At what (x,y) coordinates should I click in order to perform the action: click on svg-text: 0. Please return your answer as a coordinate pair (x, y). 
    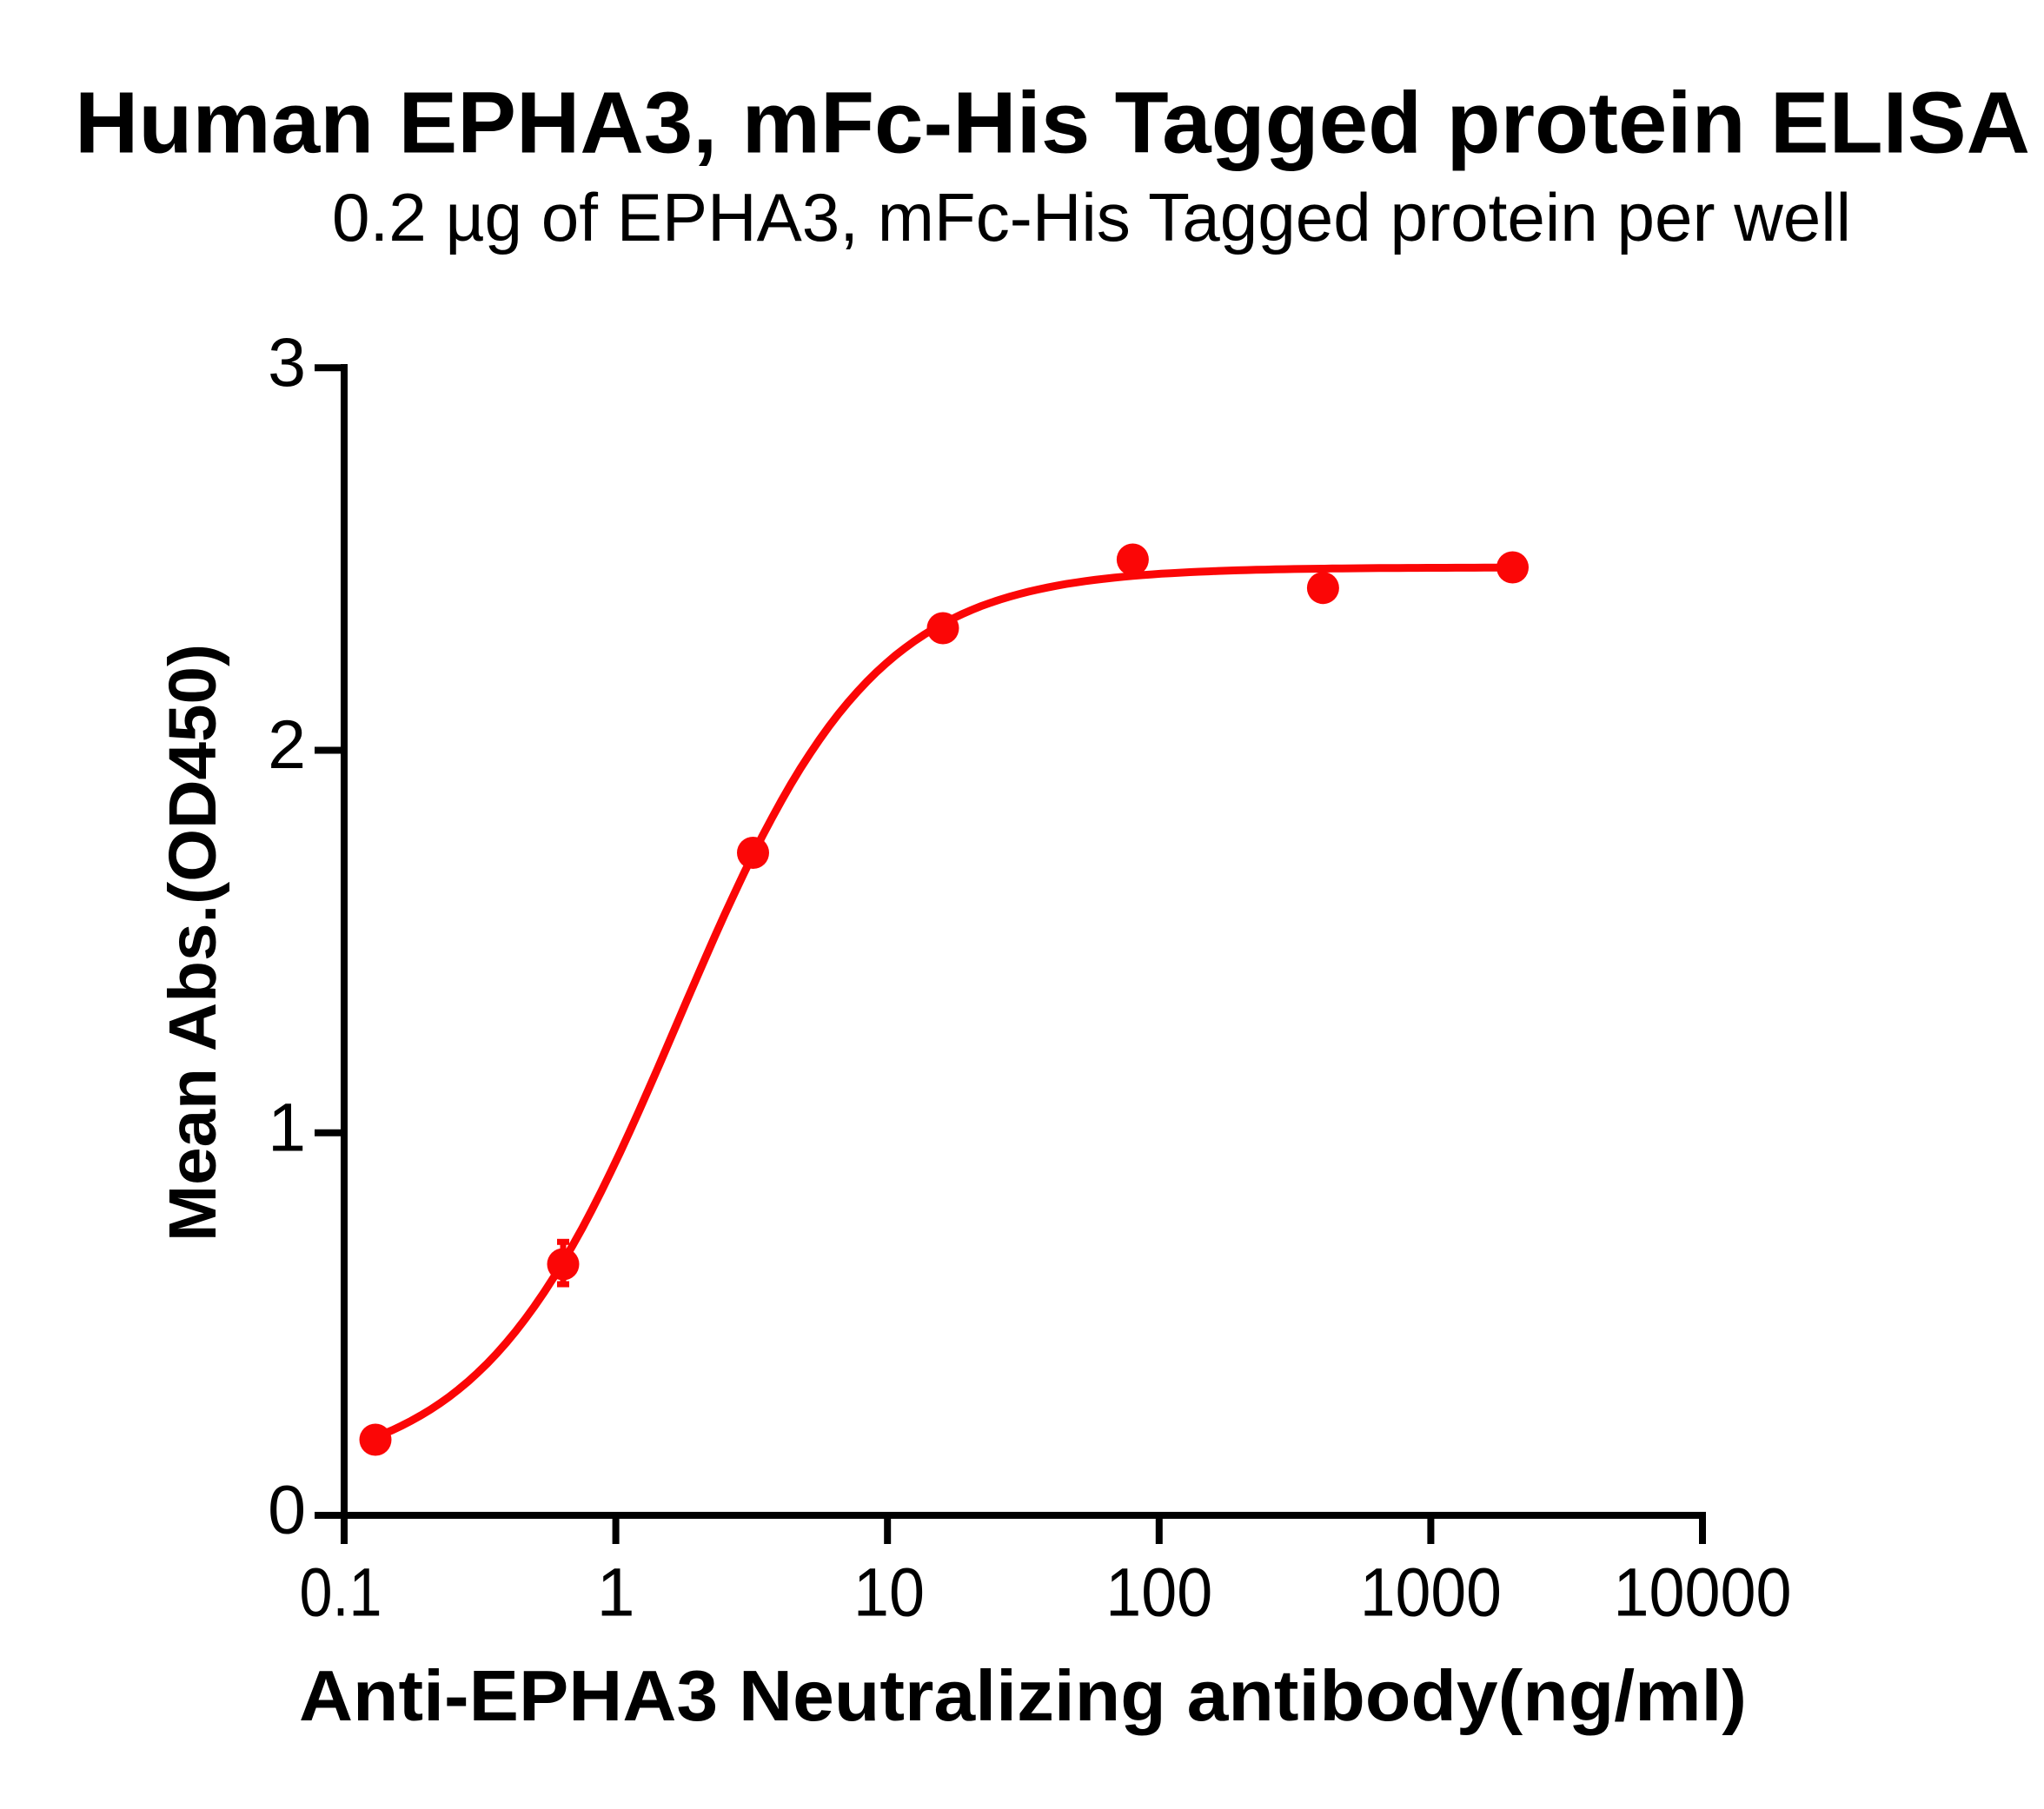
    Looking at the image, I should click on (287, 1510).